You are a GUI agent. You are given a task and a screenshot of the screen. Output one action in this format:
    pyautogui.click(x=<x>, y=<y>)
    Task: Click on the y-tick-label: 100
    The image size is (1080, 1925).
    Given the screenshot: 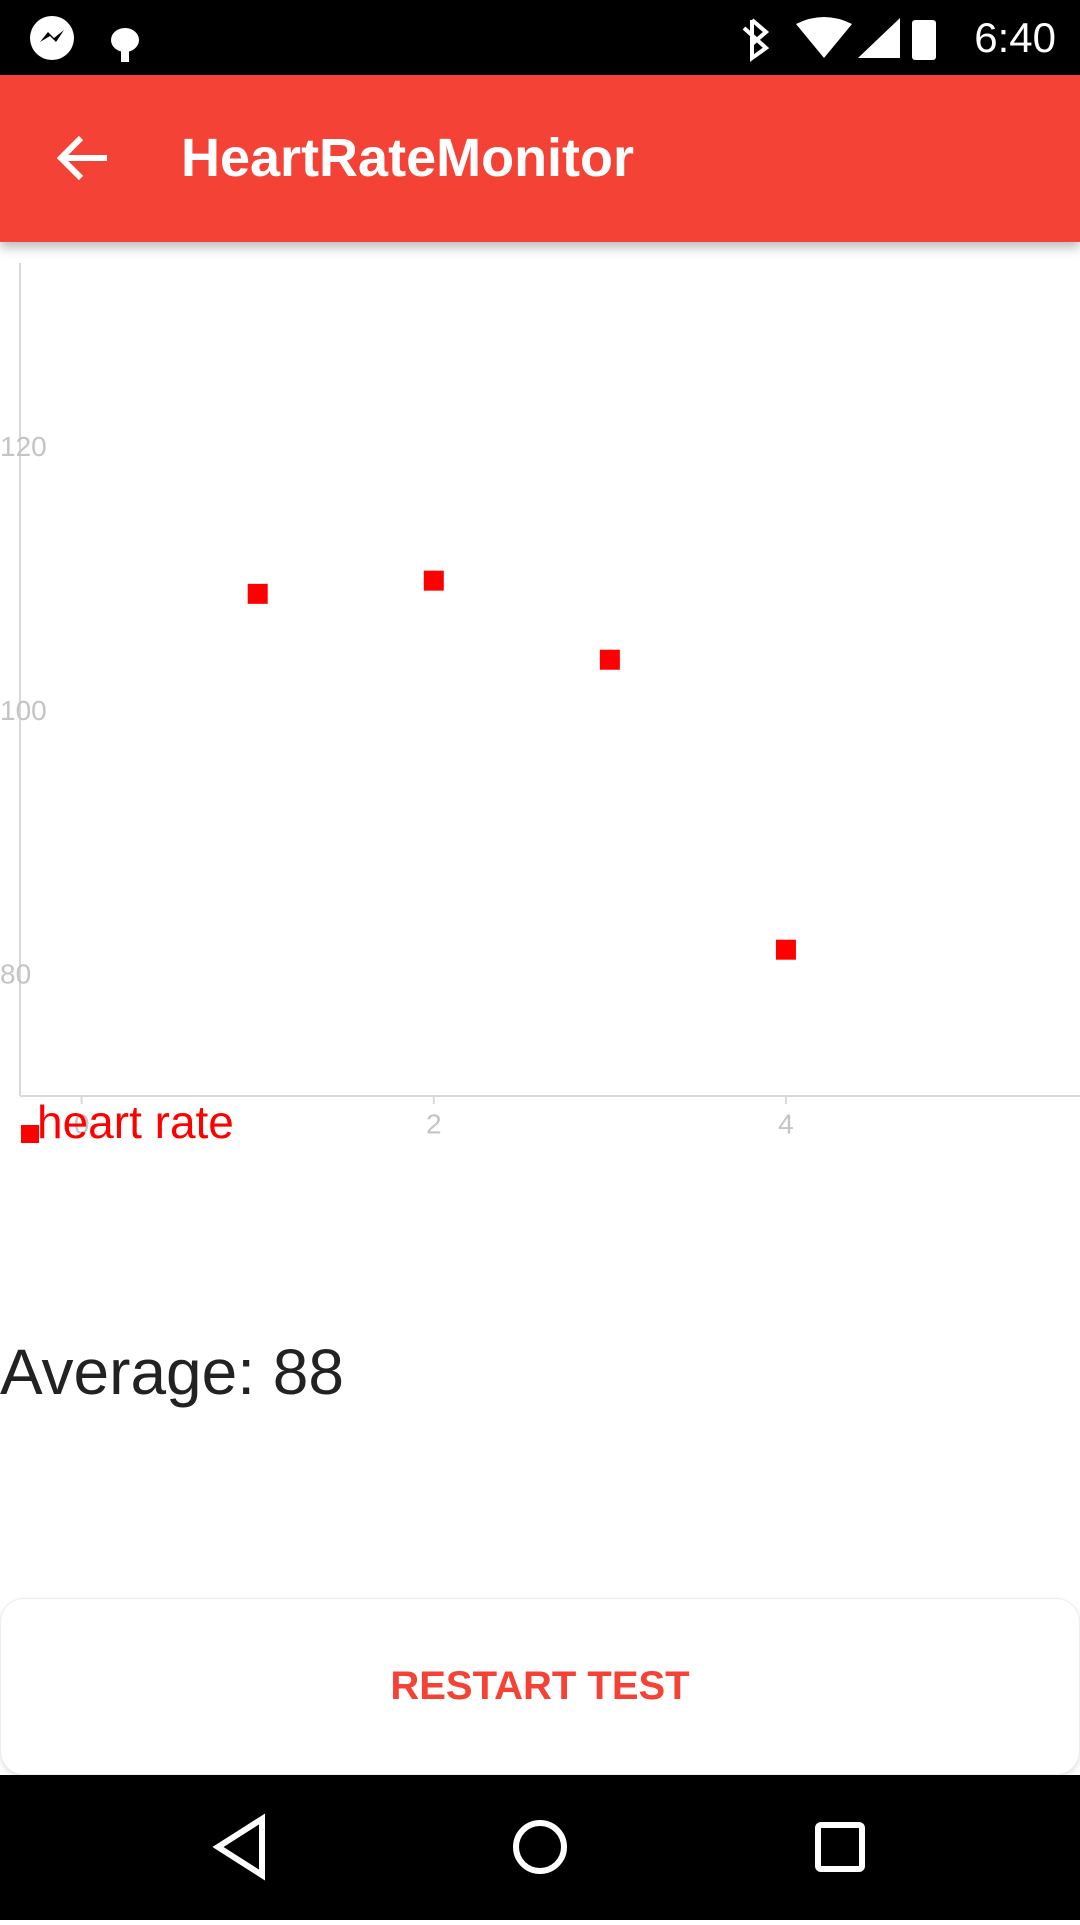 What is the action you would take?
    pyautogui.click(x=23, y=710)
    